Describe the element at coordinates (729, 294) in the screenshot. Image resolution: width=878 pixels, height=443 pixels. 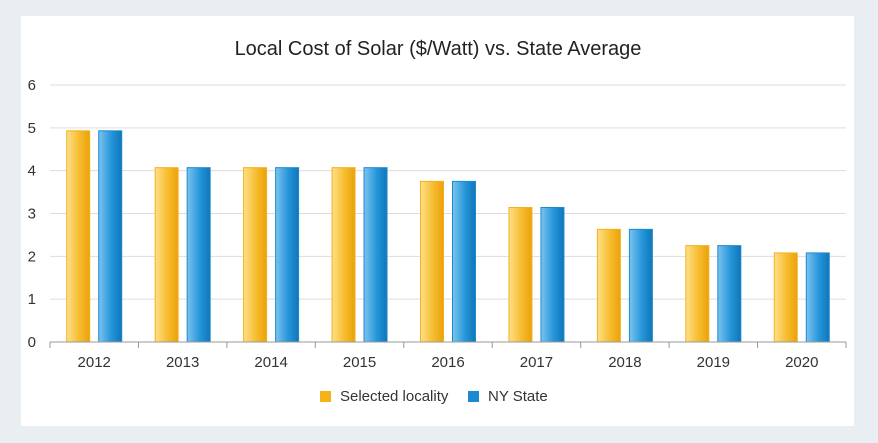
I see `bar-ny-state-2019` at that location.